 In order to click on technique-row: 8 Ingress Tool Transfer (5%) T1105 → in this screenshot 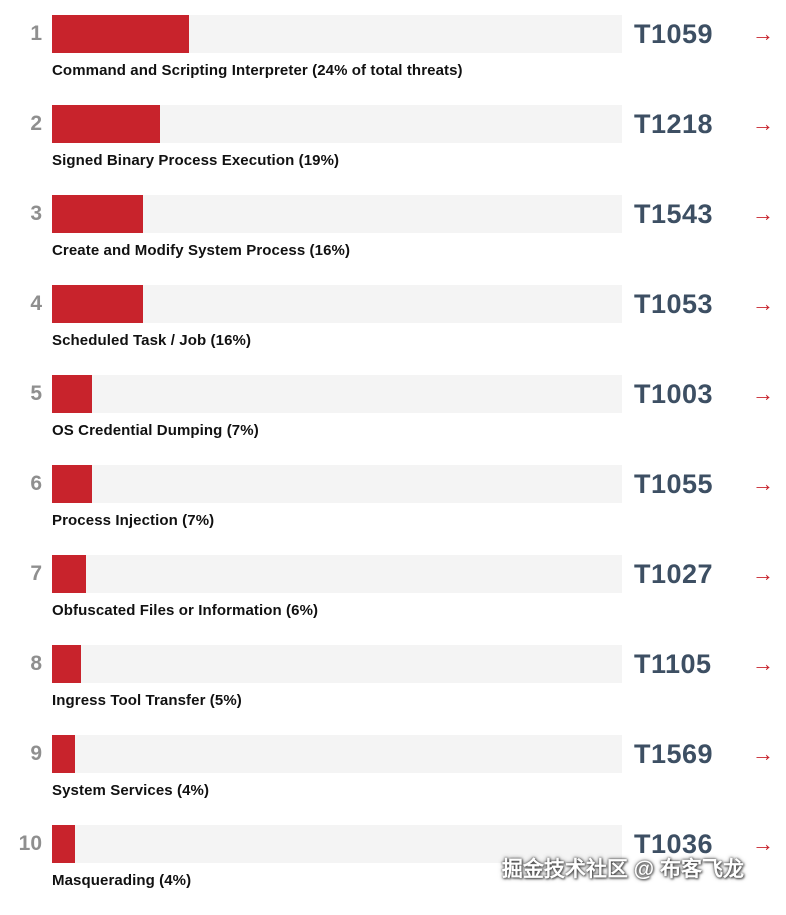, I will do `click(393, 690)`.